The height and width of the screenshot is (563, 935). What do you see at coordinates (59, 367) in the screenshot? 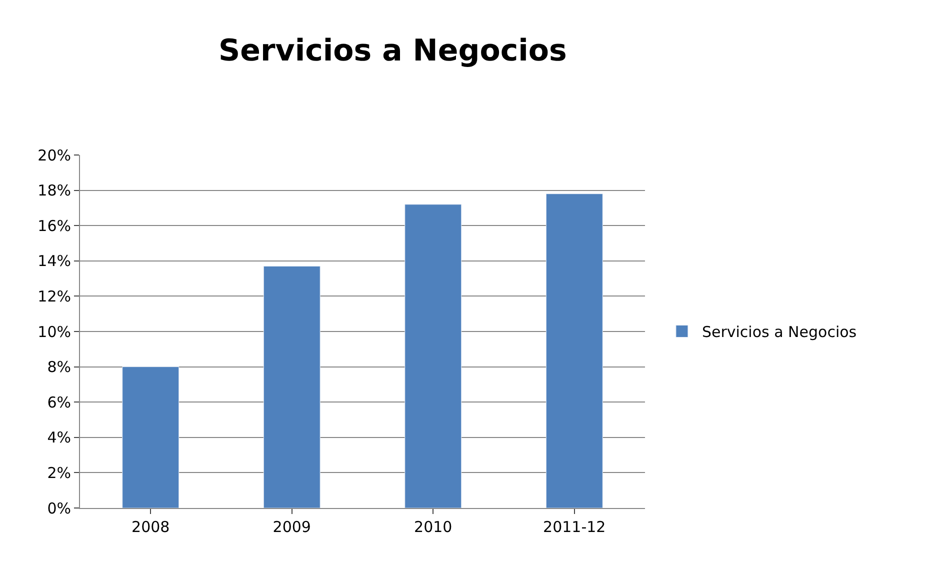
I see `y-tick-label: 8%` at bounding box center [59, 367].